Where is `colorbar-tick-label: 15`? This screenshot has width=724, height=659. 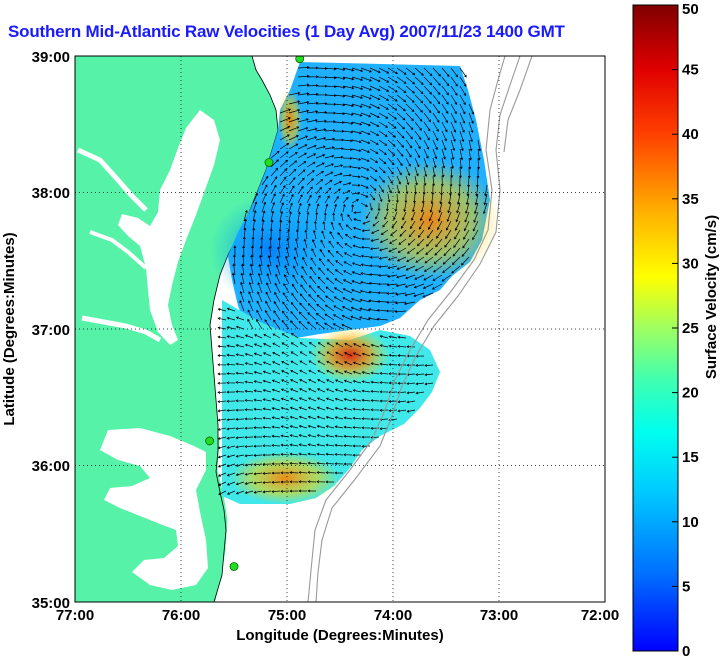 colorbar-tick-label: 15 is located at coordinates (690, 457).